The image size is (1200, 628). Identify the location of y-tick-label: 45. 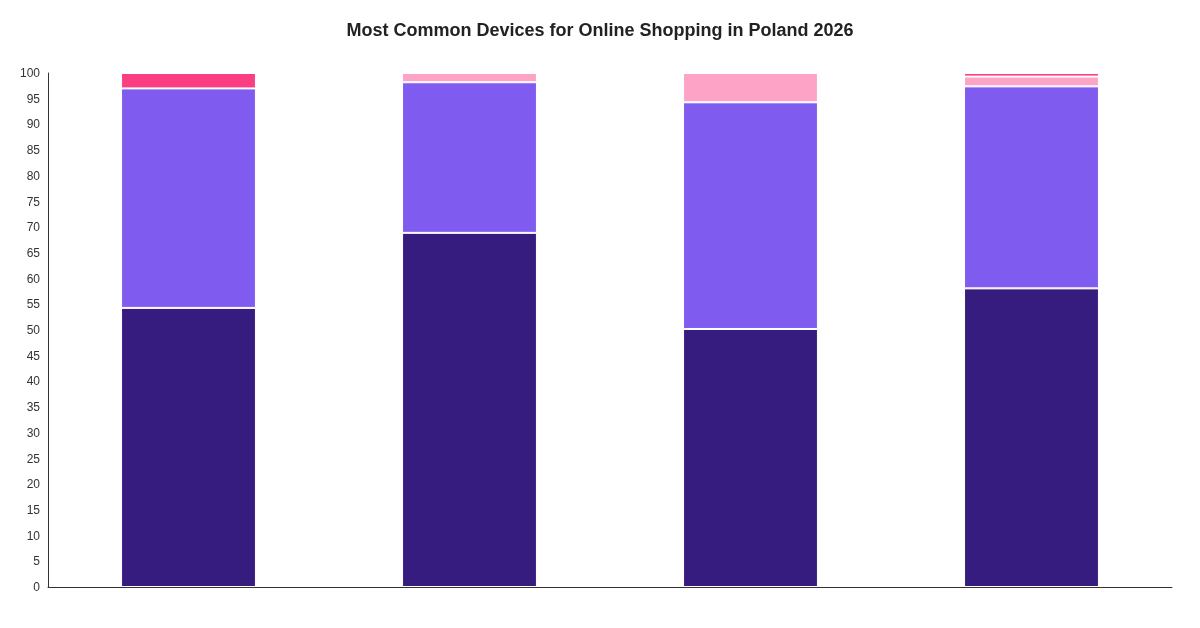
(33, 355).